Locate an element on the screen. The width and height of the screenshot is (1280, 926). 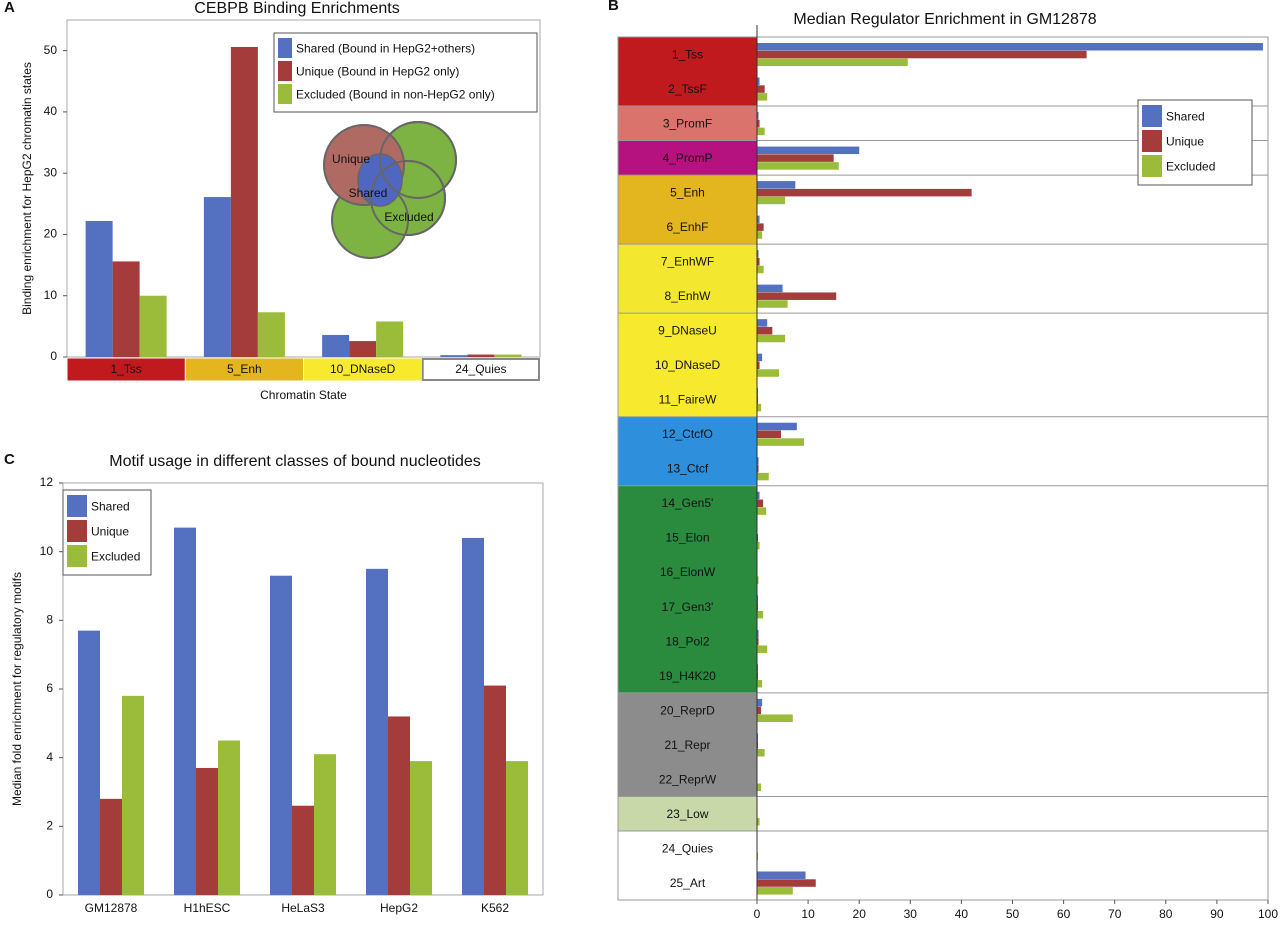
x-tick-label: 0 is located at coordinates (757, 914).